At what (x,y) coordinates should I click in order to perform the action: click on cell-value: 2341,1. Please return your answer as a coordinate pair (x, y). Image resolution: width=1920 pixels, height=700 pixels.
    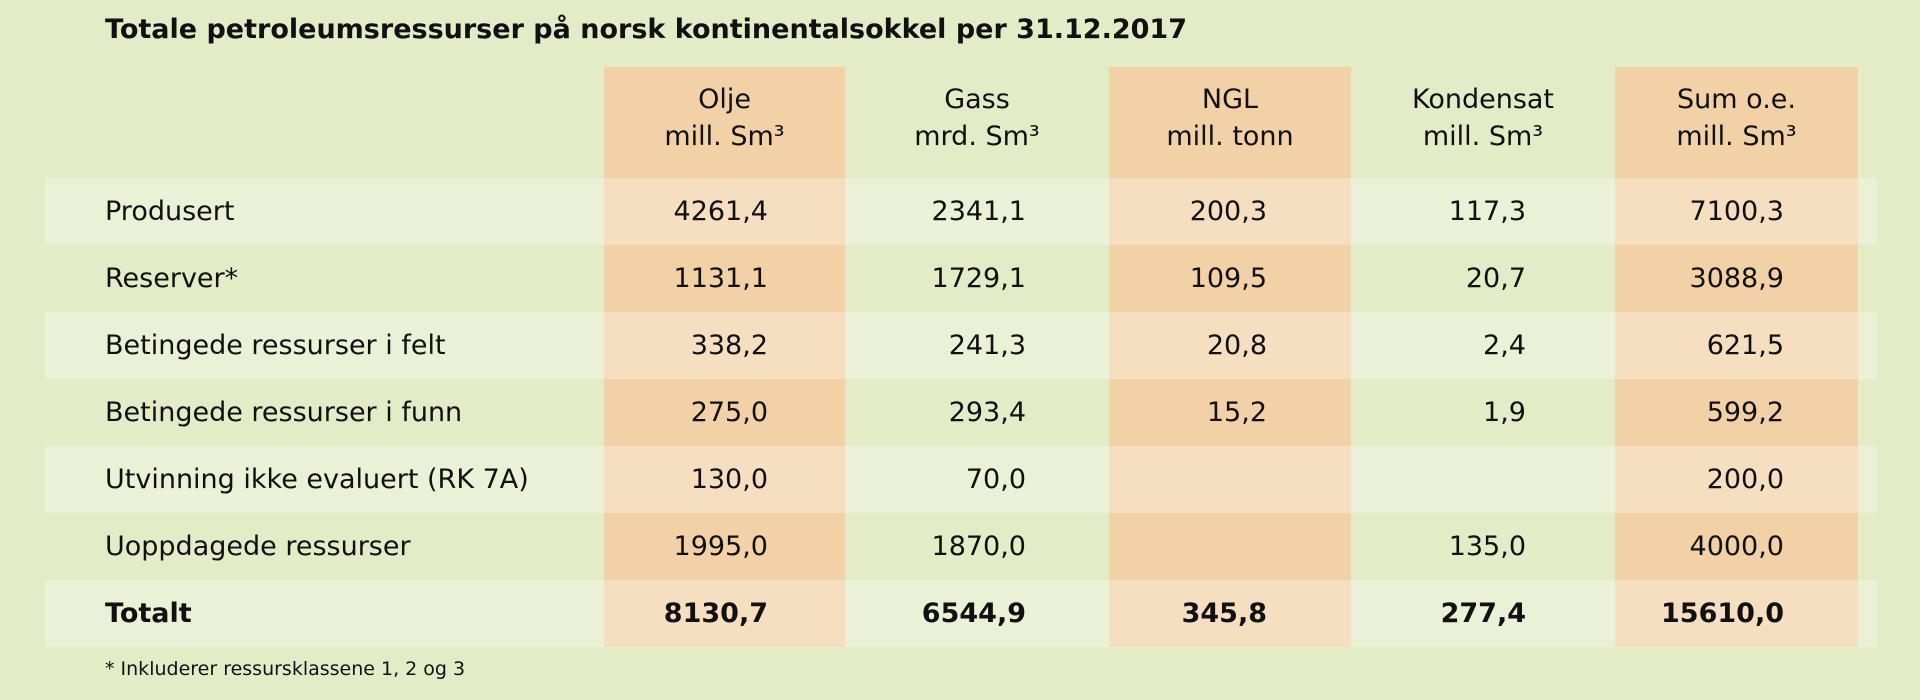
    Looking at the image, I should click on (978, 211).